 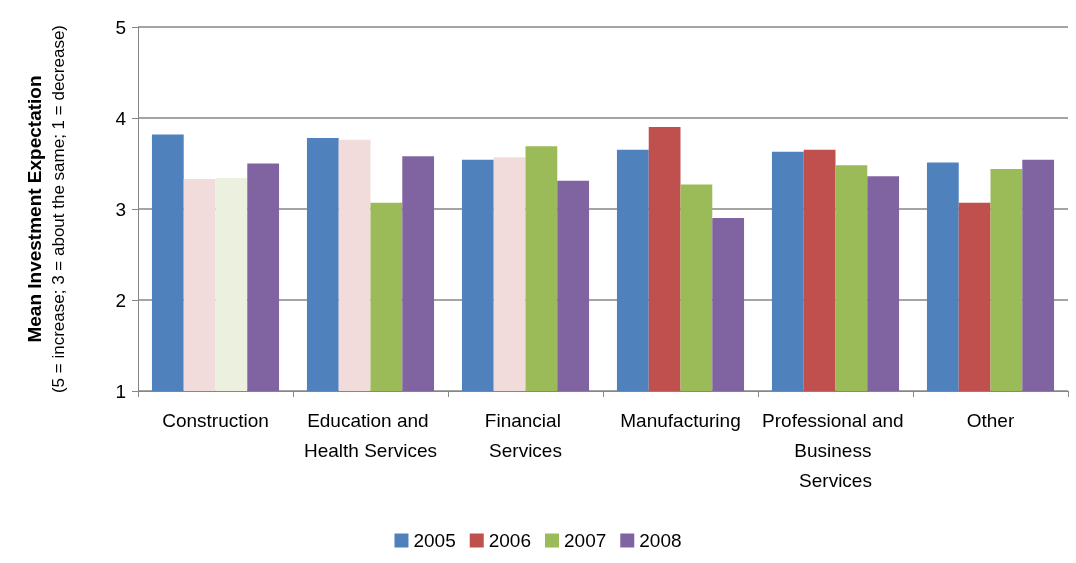 I want to click on legend-label: 2005, so click(x=434, y=540).